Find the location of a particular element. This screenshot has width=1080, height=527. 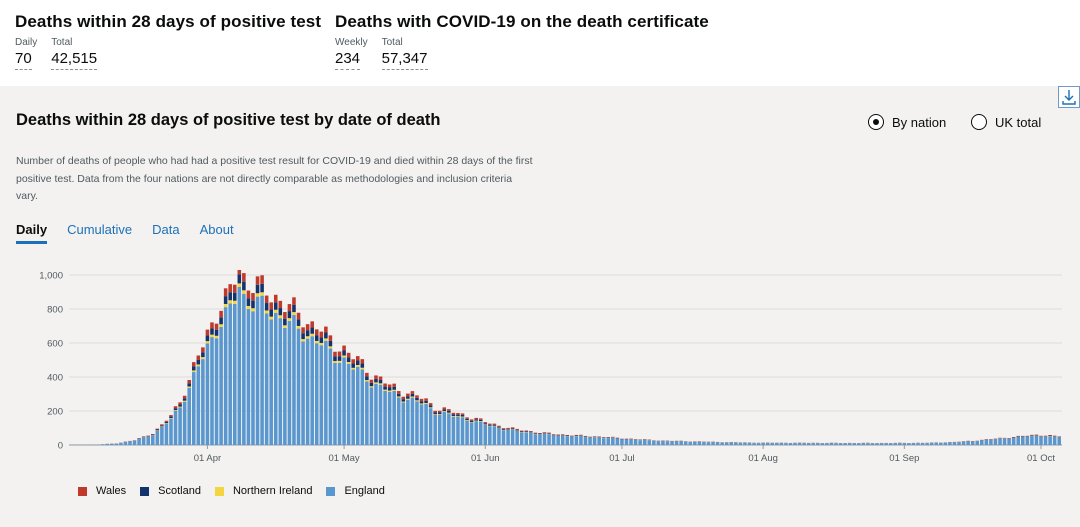

y-tick-label: 400 is located at coordinates (55, 378).